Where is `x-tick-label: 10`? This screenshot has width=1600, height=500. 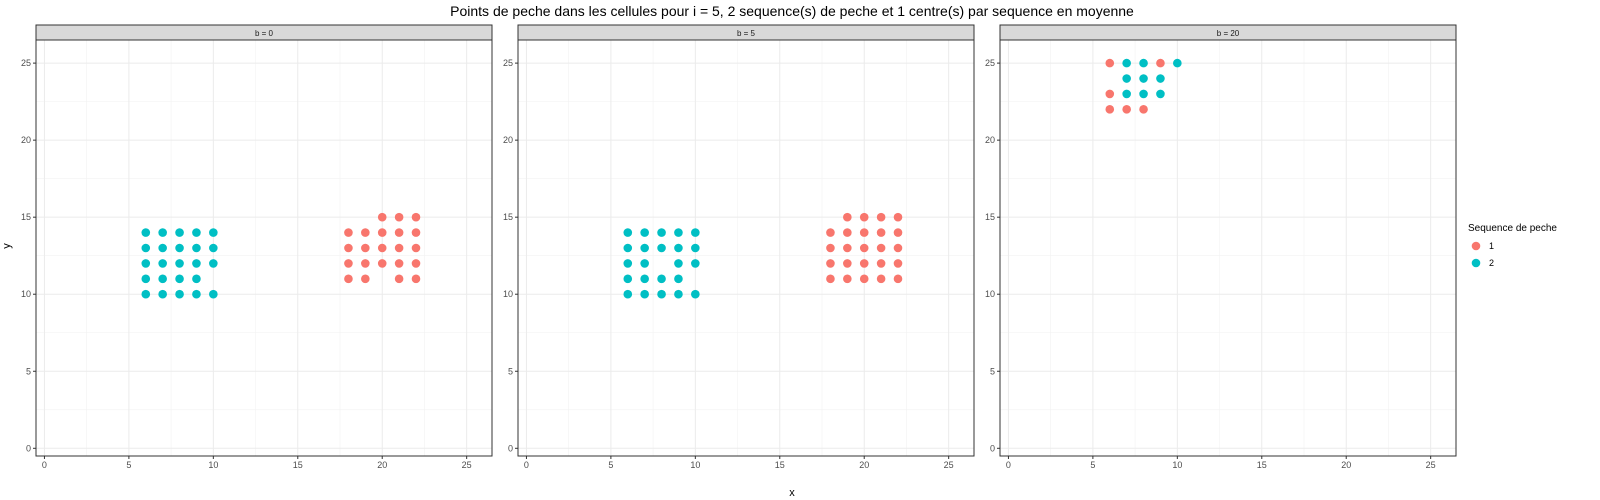 x-tick-label: 10 is located at coordinates (1177, 465).